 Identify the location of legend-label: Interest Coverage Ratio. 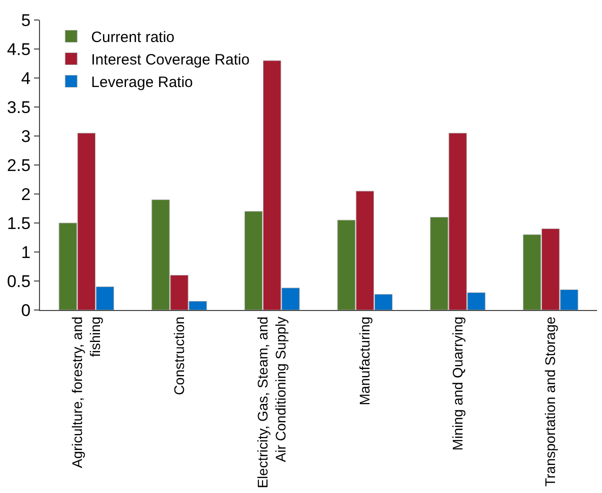
(170, 60).